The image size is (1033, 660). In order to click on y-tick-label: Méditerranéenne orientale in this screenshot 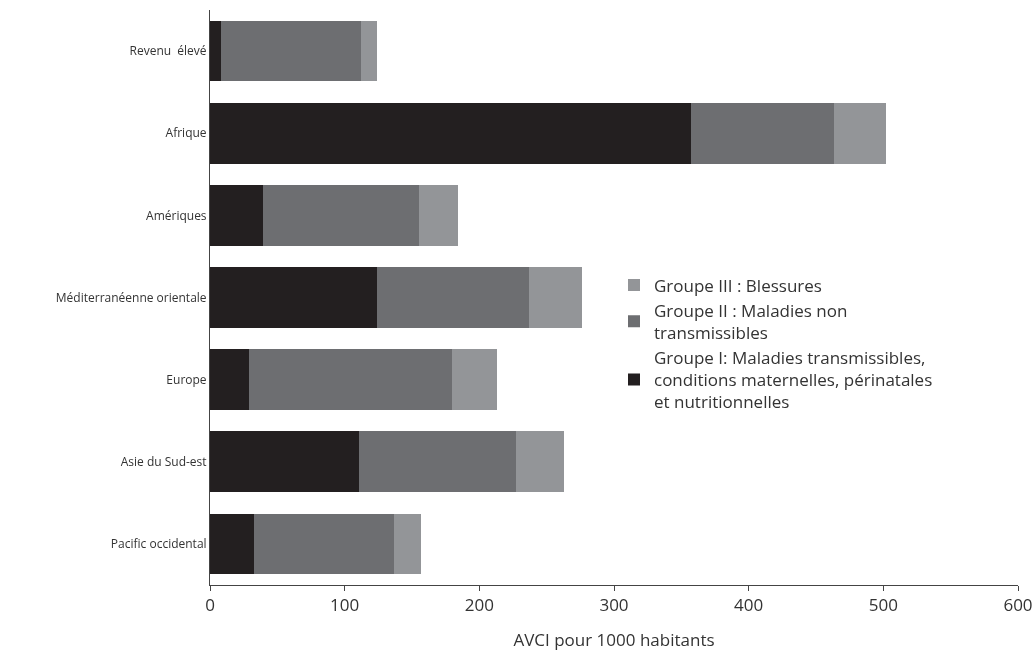, I will do `click(131, 297)`.